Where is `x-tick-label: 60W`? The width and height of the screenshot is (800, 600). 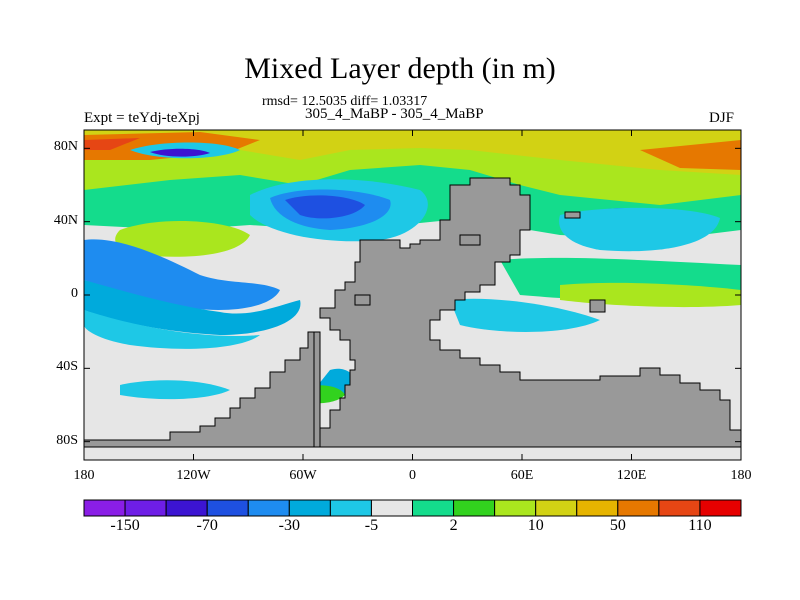 x-tick-label: 60W is located at coordinates (303, 475).